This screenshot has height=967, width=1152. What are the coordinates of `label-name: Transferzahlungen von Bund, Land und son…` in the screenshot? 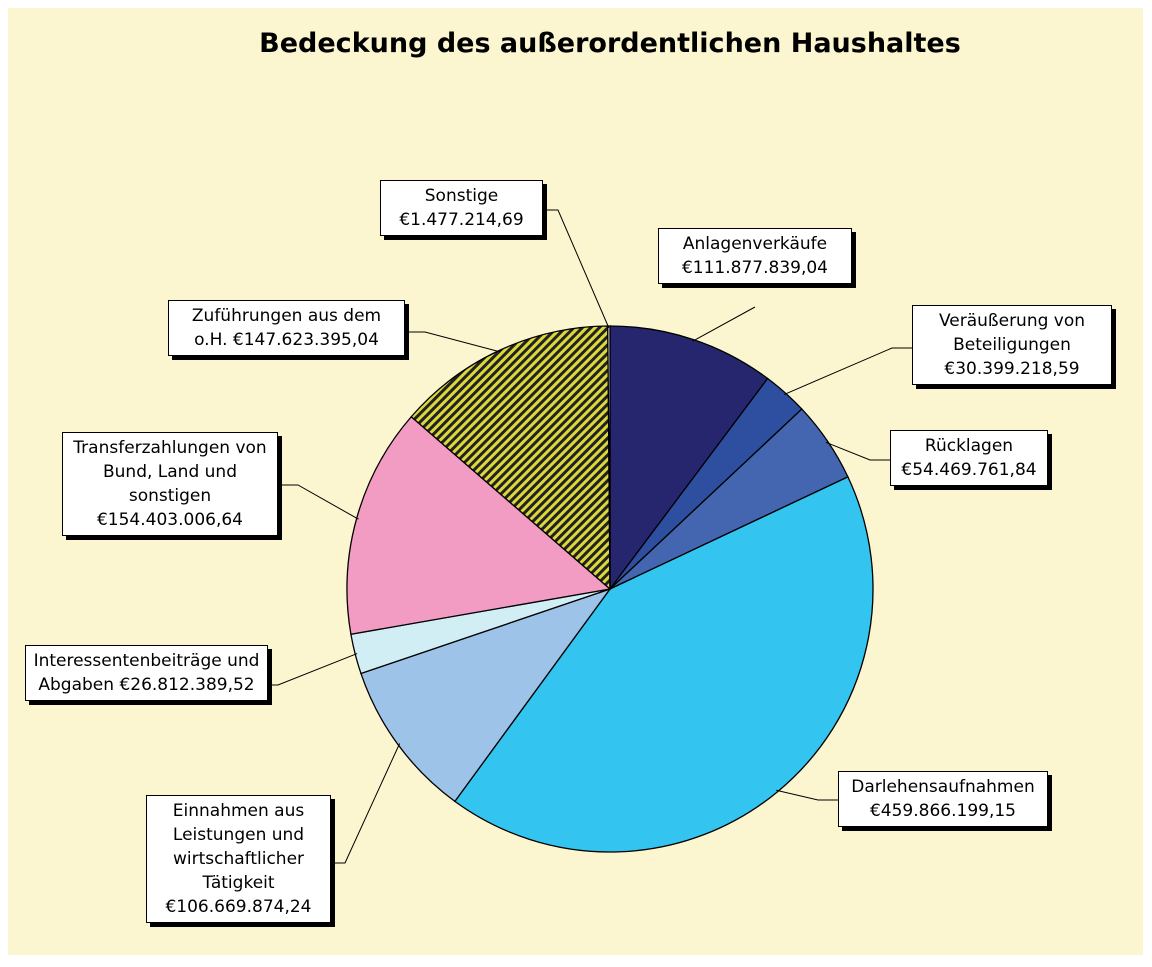 It's located at (170, 472).